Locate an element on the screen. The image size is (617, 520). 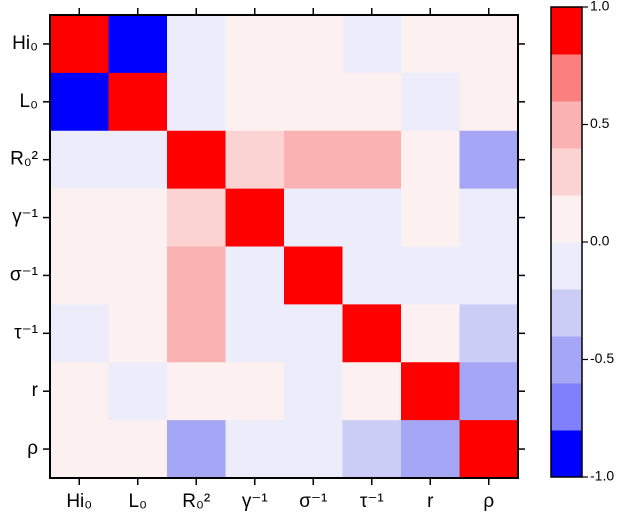
y-tick-label: r is located at coordinates (35, 390).